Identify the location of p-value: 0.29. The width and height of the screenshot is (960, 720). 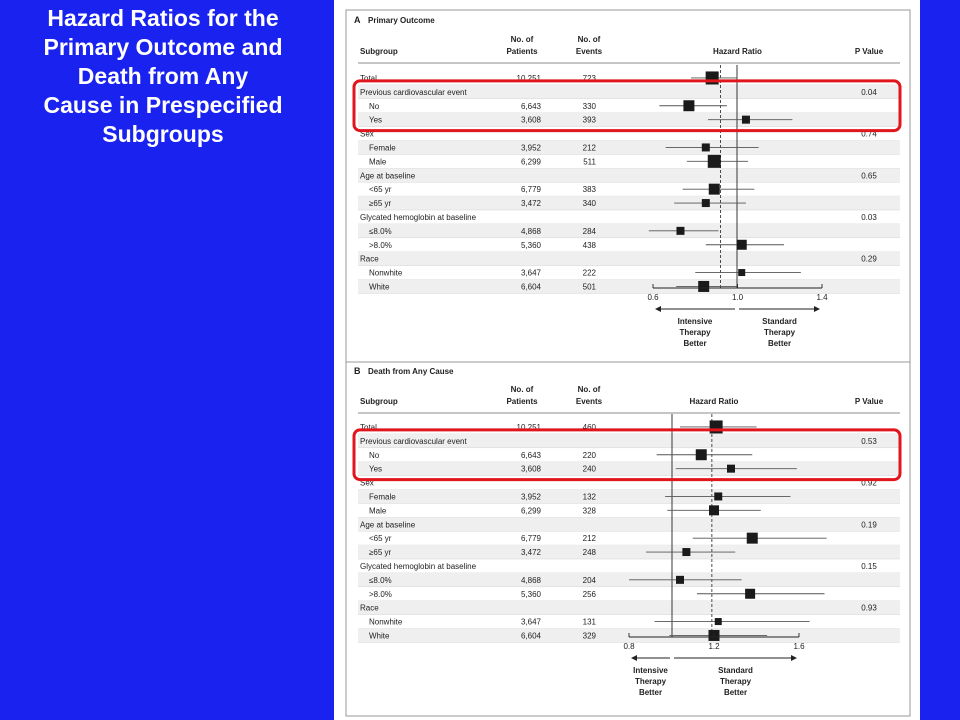
(869, 259).